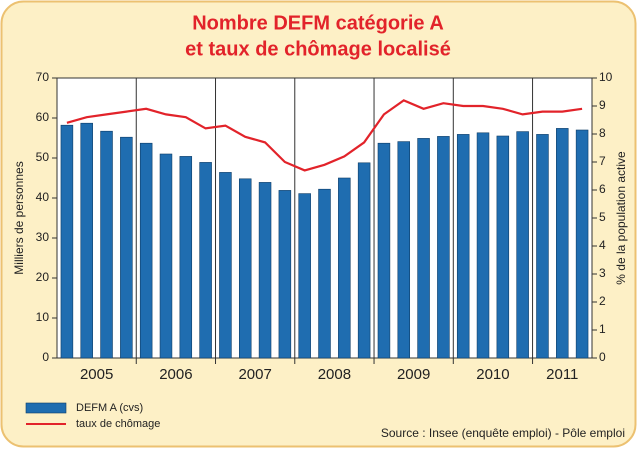 The height and width of the screenshot is (453, 637). What do you see at coordinates (43, 77) in the screenshot?
I see `y-tick-label: 70` at bounding box center [43, 77].